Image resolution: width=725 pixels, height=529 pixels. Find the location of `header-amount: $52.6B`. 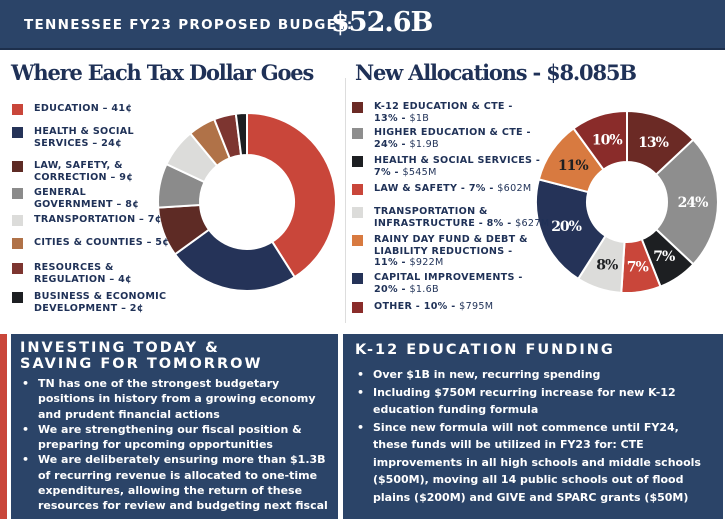

header-amount: $52.6B is located at coordinates (382, 22).